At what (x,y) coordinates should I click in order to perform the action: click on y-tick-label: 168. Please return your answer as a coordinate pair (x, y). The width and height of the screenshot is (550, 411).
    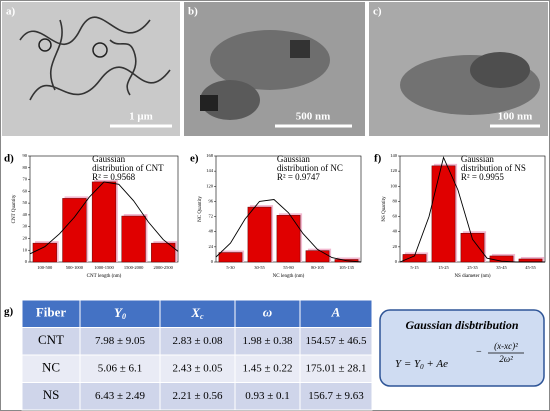
    Looking at the image, I should click on (210, 155).